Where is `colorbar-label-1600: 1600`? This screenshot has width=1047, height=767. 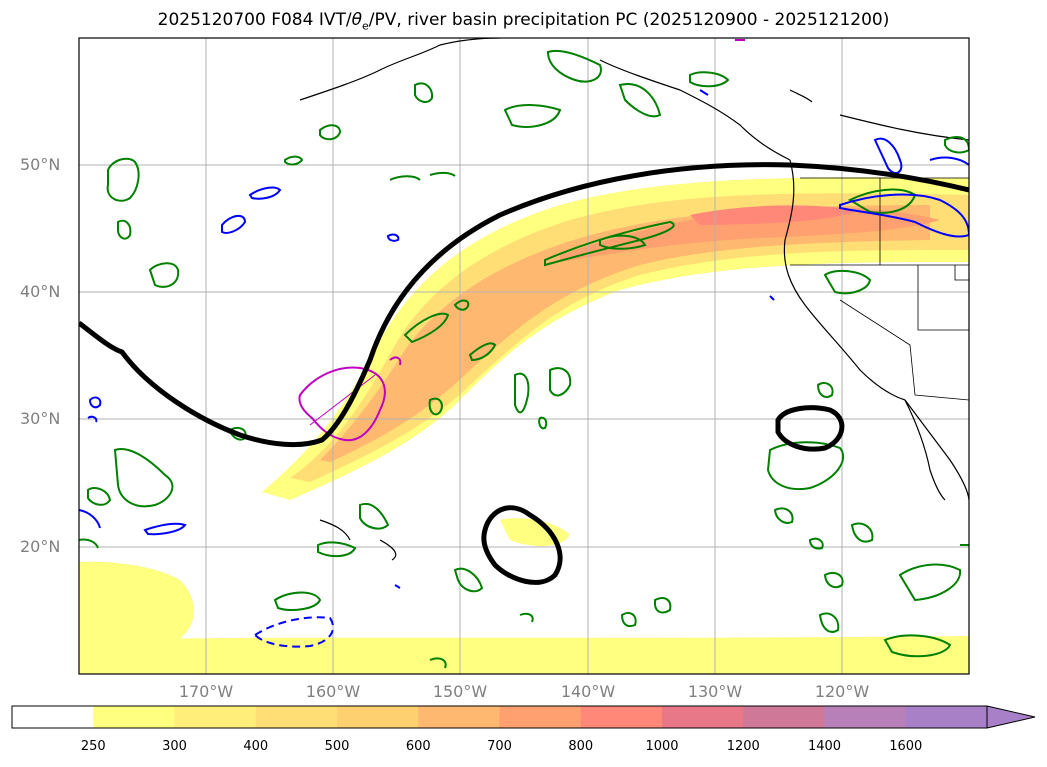
colorbar-label-1600: 1600 is located at coordinates (906, 746).